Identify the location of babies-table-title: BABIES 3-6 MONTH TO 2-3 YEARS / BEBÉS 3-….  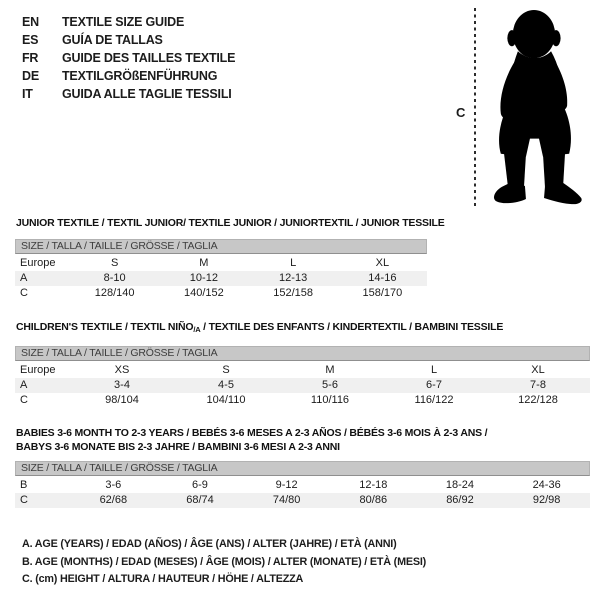
(303, 440).